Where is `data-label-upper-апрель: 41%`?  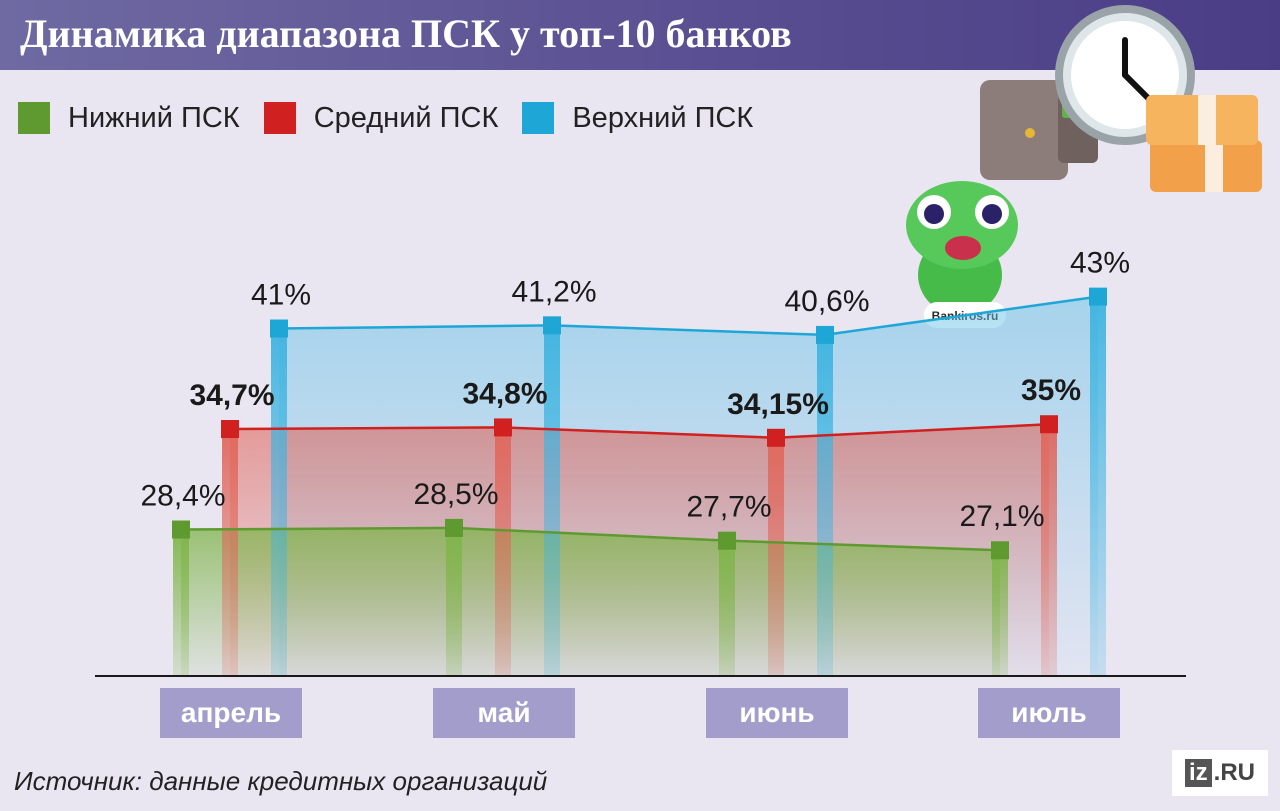
data-label-upper-апрель: 41% is located at coordinates (281, 295).